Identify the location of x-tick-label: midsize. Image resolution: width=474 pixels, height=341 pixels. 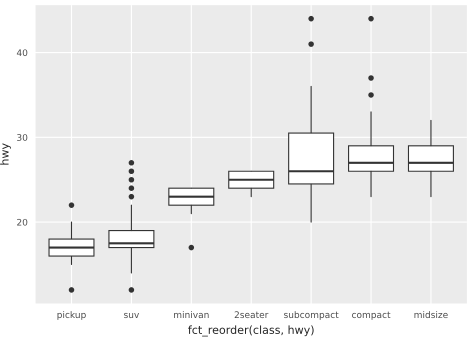
(431, 314).